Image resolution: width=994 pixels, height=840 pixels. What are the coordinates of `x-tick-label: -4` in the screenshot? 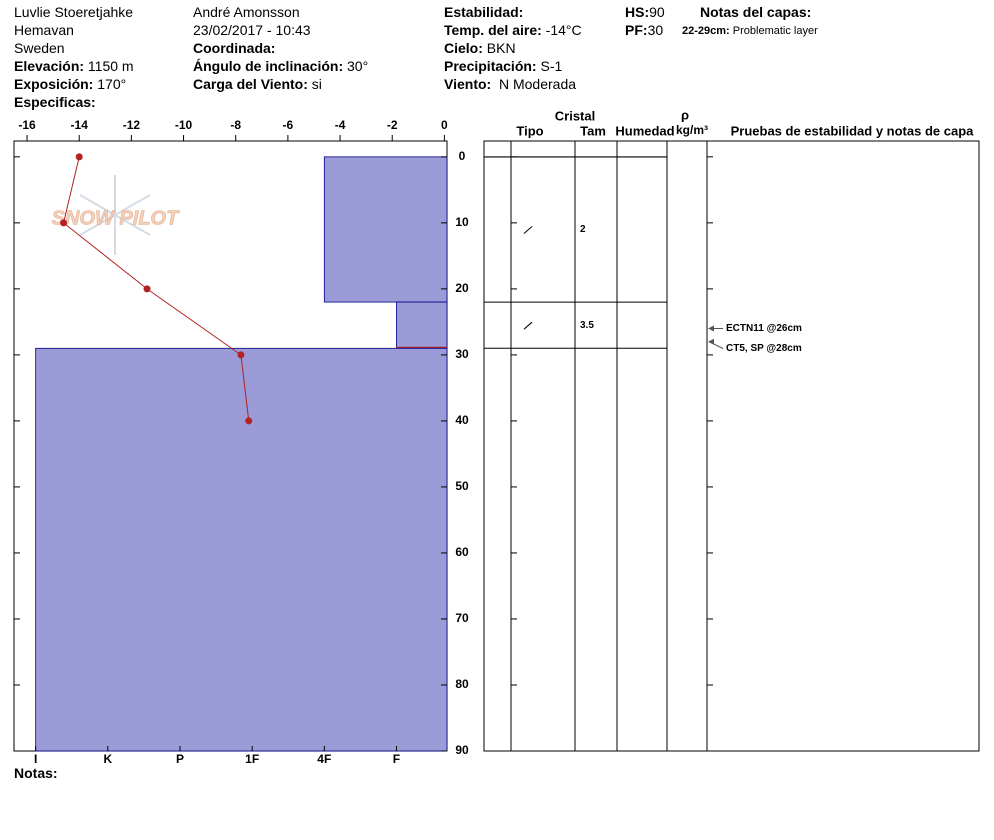 It's located at (340, 125).